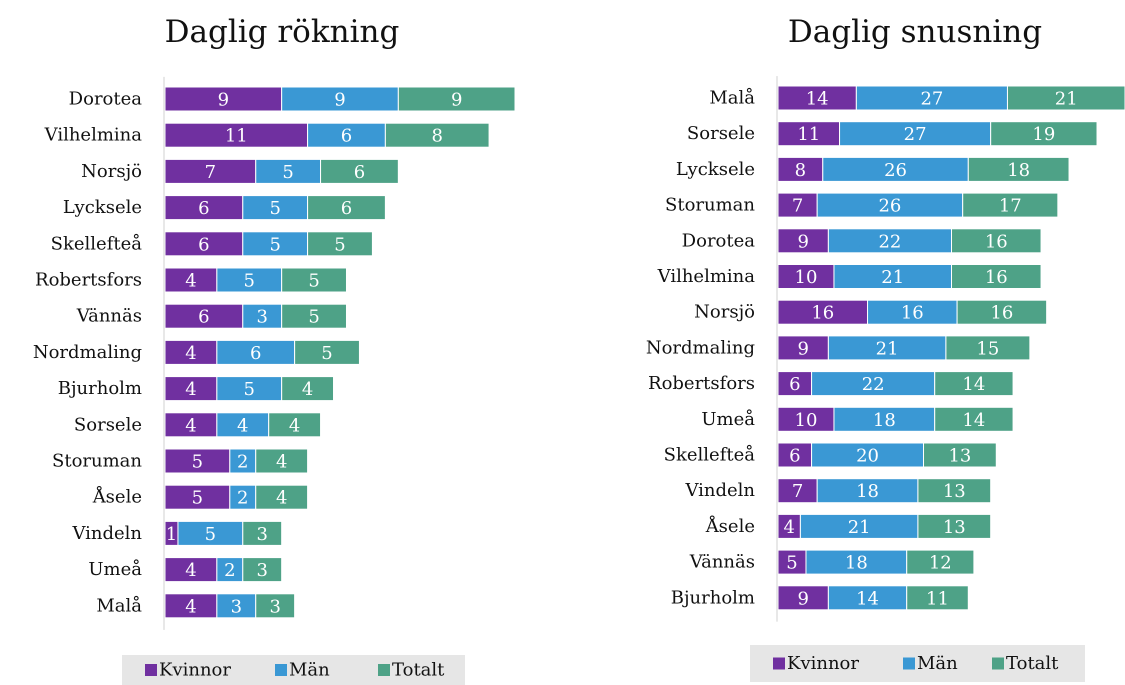 This screenshot has height=685, width=1125. What do you see at coordinates (806, 277) in the screenshot?
I see `data-label: 10` at bounding box center [806, 277].